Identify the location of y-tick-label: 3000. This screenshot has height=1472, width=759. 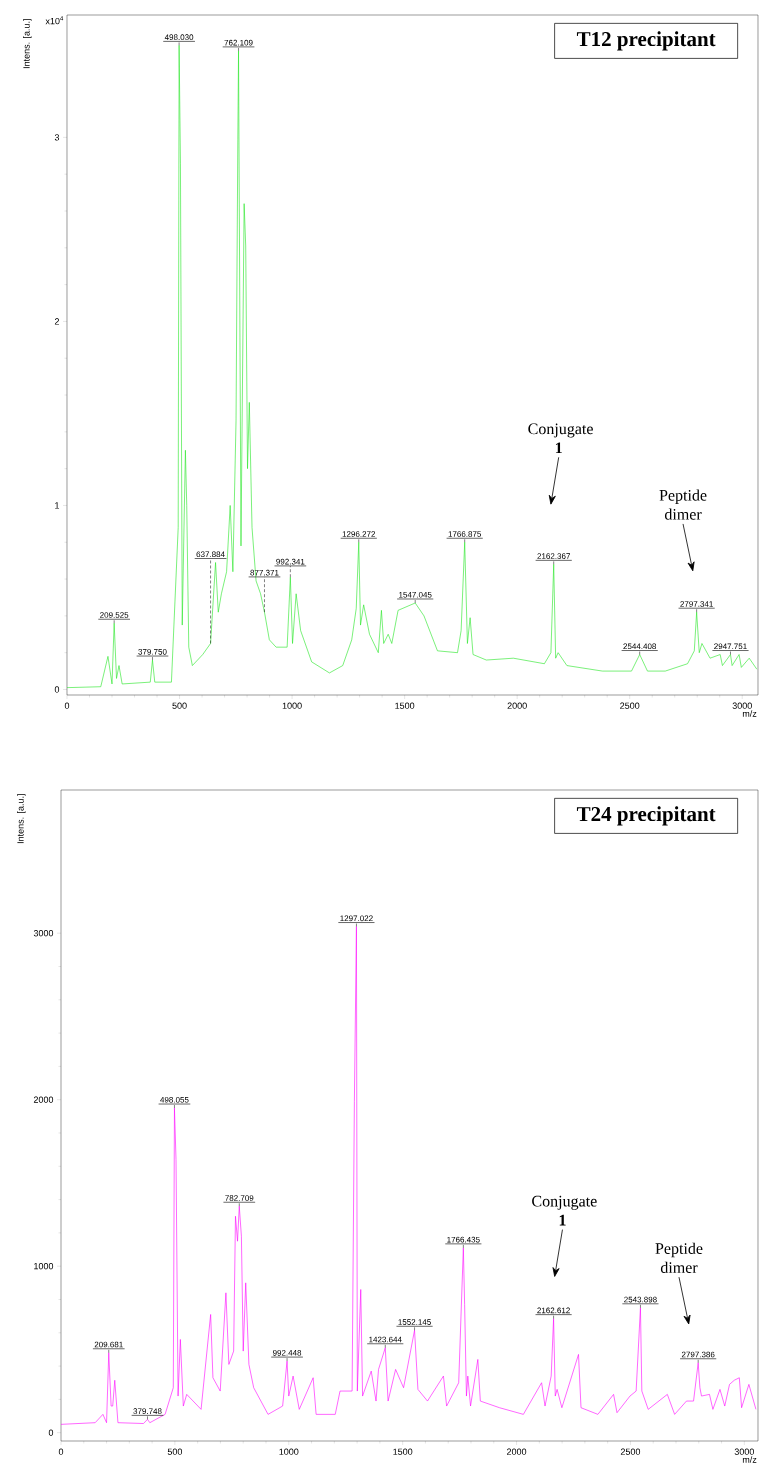
(43, 933).